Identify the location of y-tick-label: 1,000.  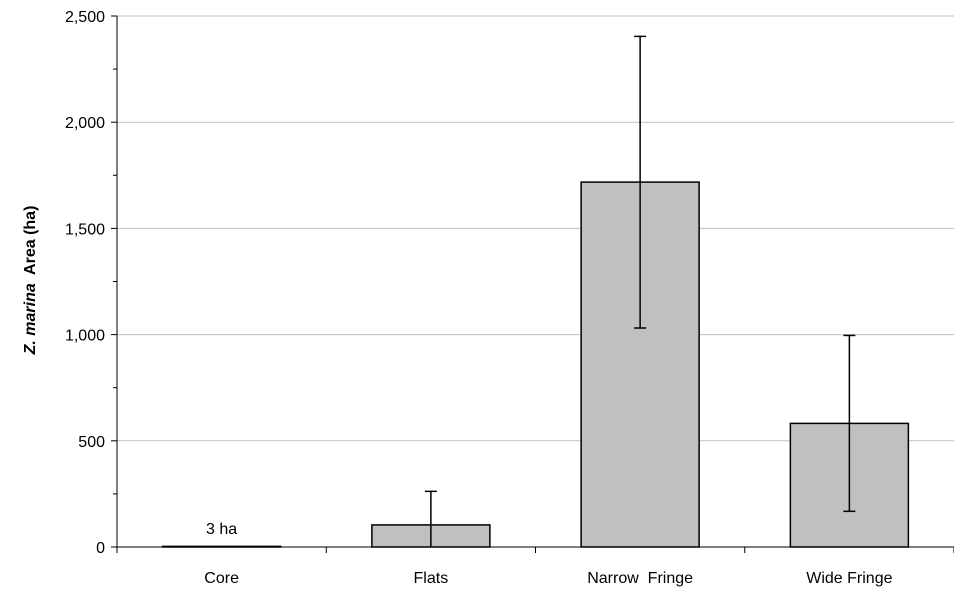
(85, 336).